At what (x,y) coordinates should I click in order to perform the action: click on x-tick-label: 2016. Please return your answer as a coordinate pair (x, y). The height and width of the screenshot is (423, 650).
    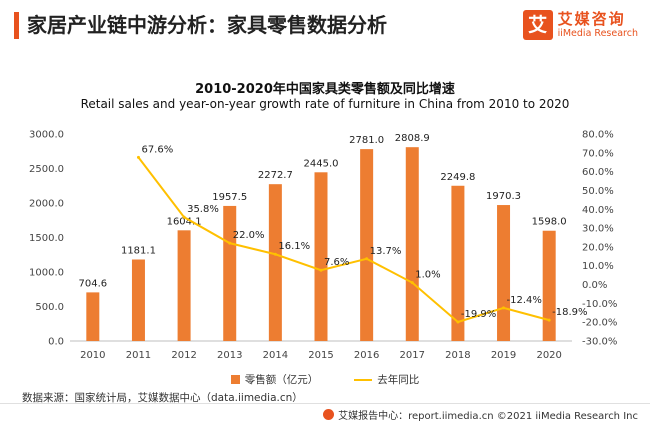
    Looking at the image, I should click on (366, 355).